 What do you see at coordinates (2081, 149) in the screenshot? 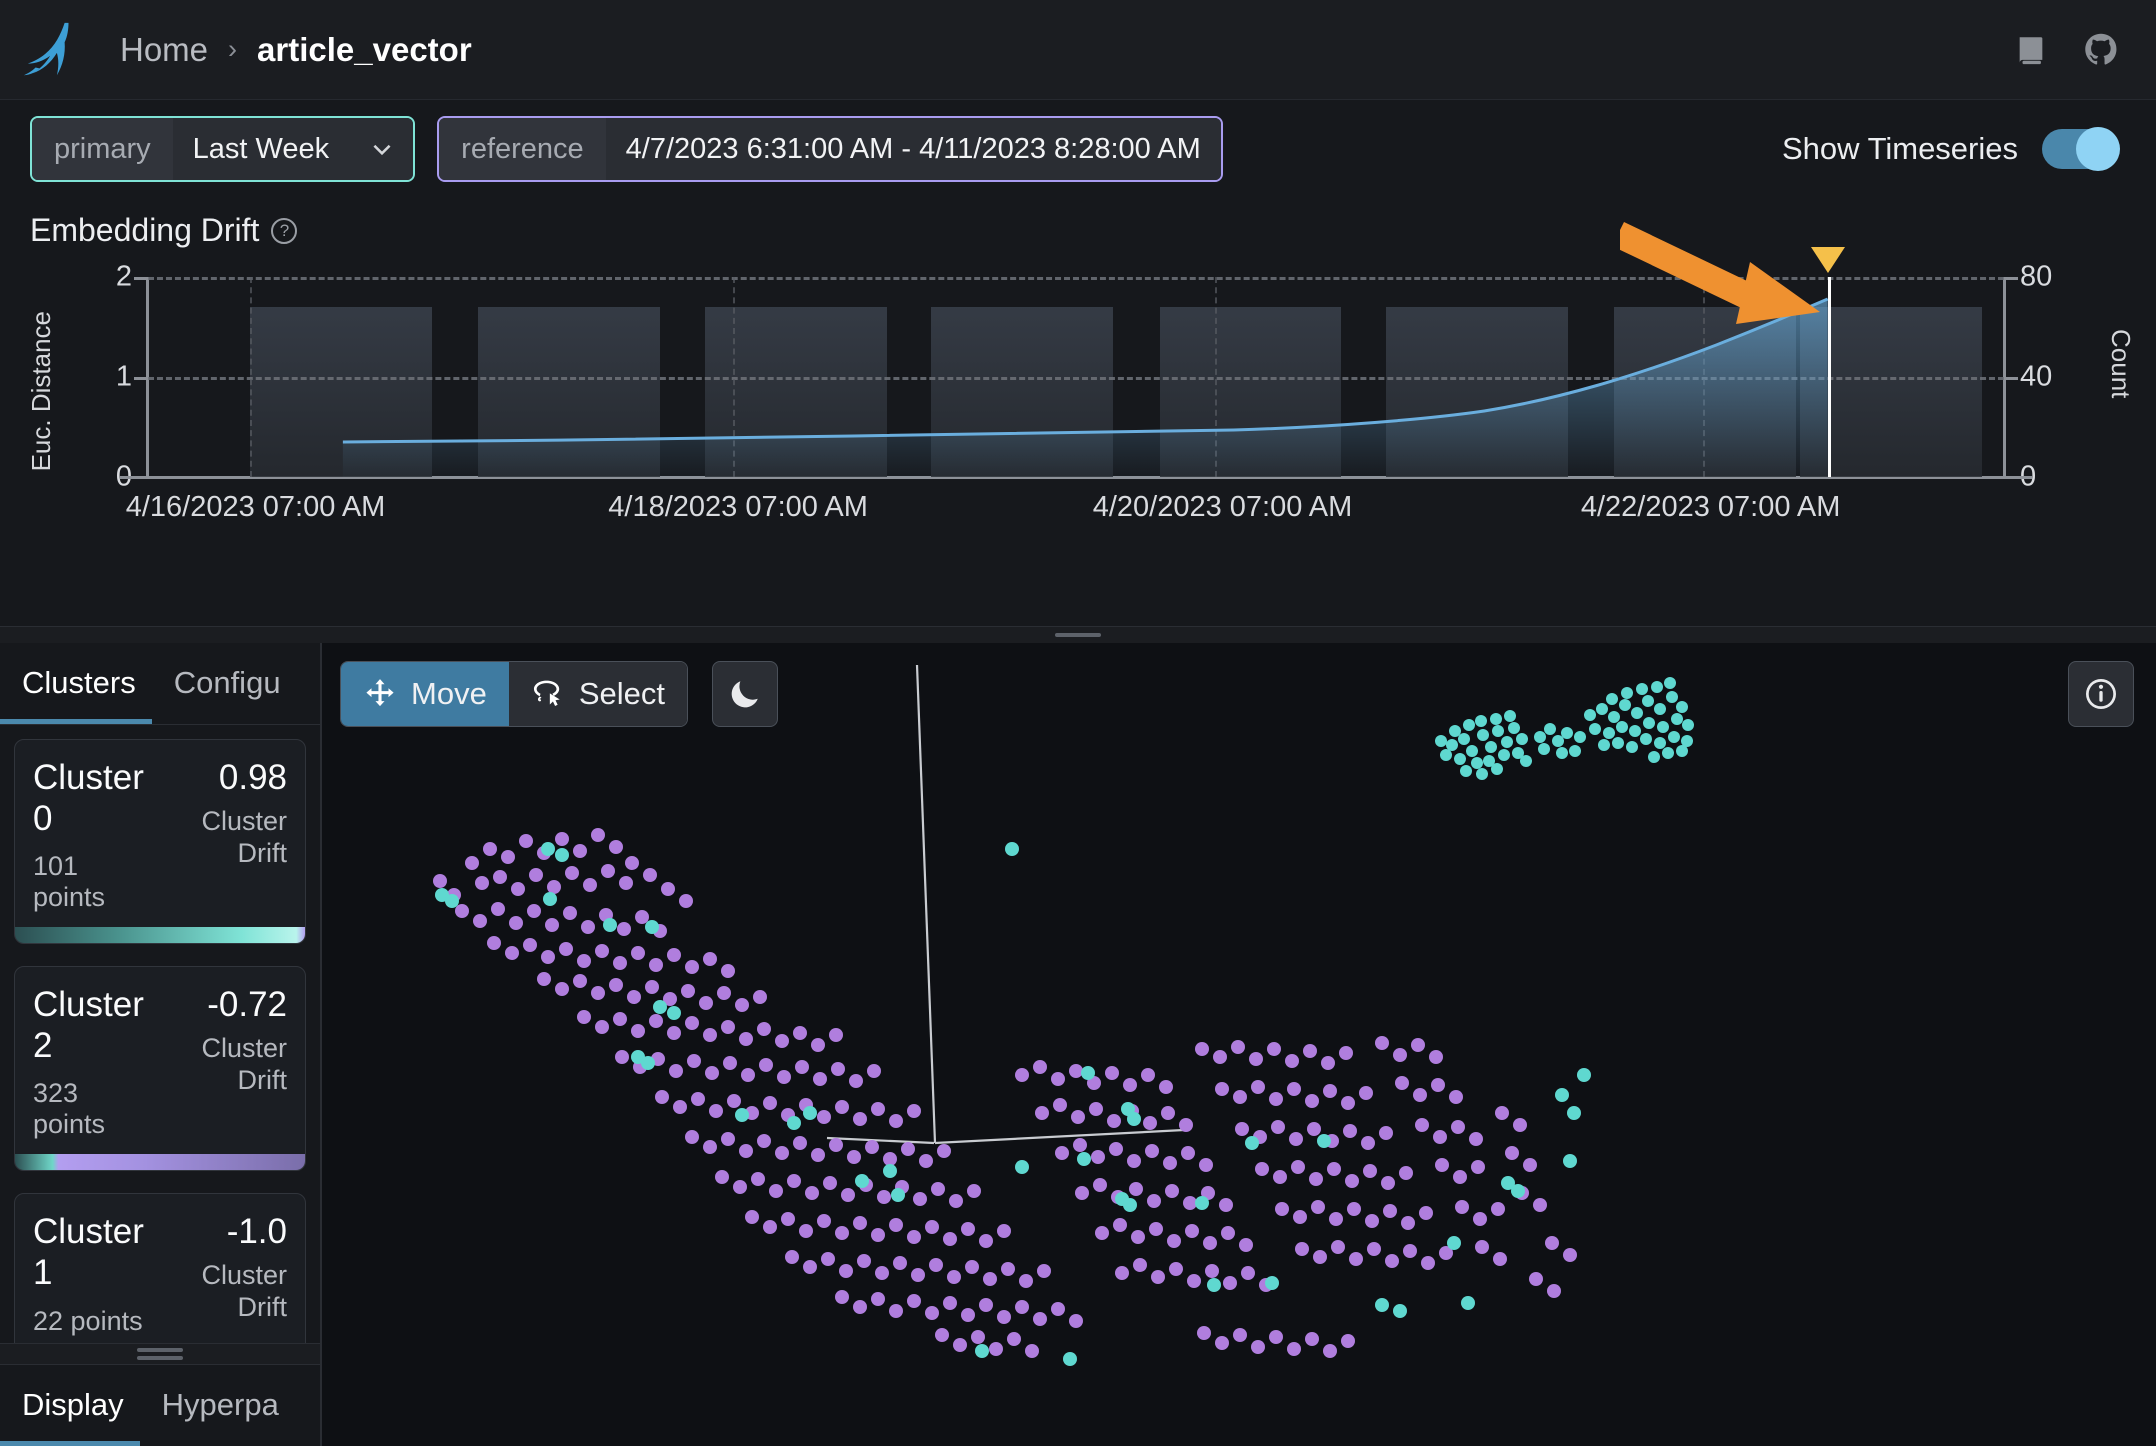
I see `show-timeseries-toggle` at bounding box center [2081, 149].